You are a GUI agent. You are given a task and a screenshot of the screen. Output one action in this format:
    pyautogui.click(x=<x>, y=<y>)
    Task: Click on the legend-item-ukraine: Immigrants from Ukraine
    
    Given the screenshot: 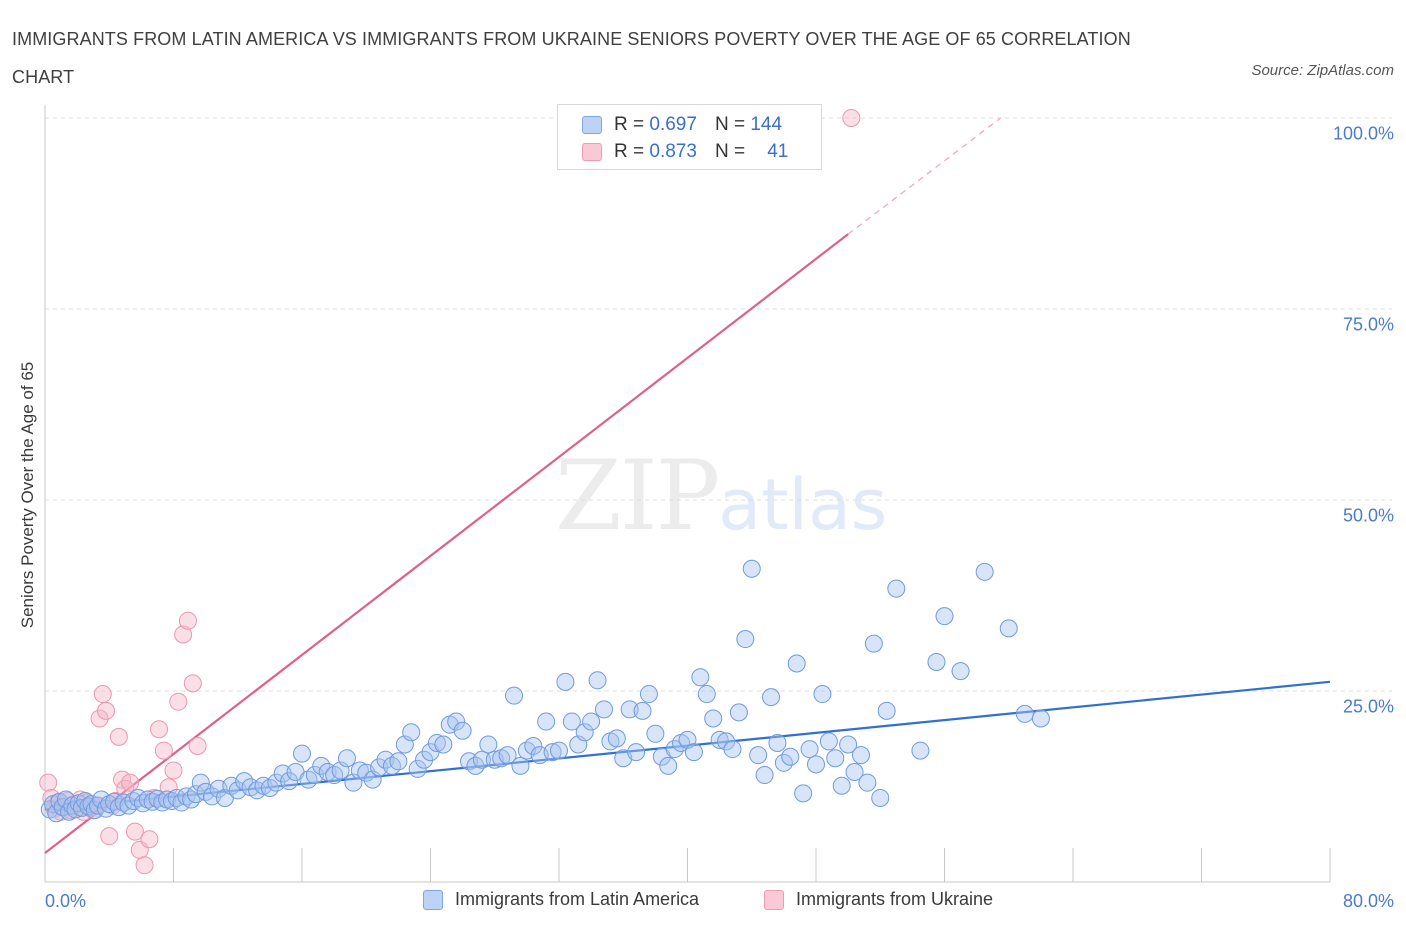 What is the action you would take?
    pyautogui.click(x=878, y=899)
    